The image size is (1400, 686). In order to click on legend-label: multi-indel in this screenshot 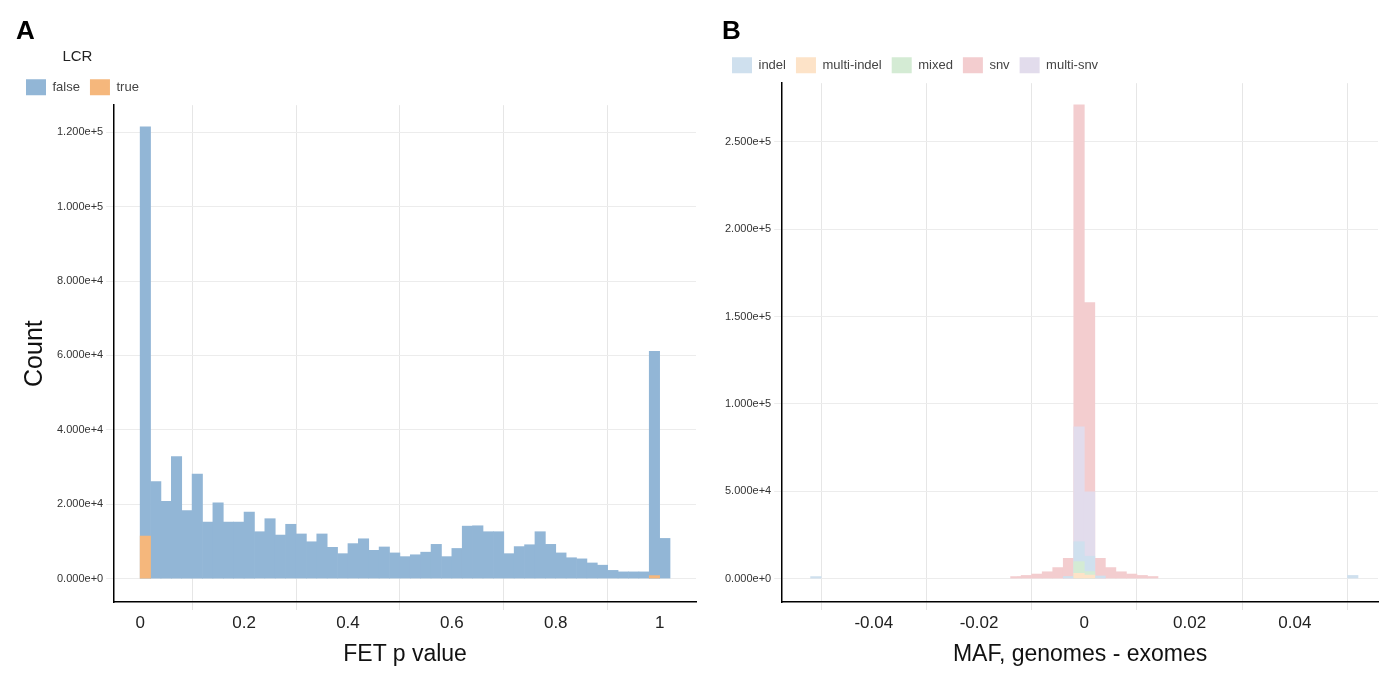, I will do `click(852, 64)`.